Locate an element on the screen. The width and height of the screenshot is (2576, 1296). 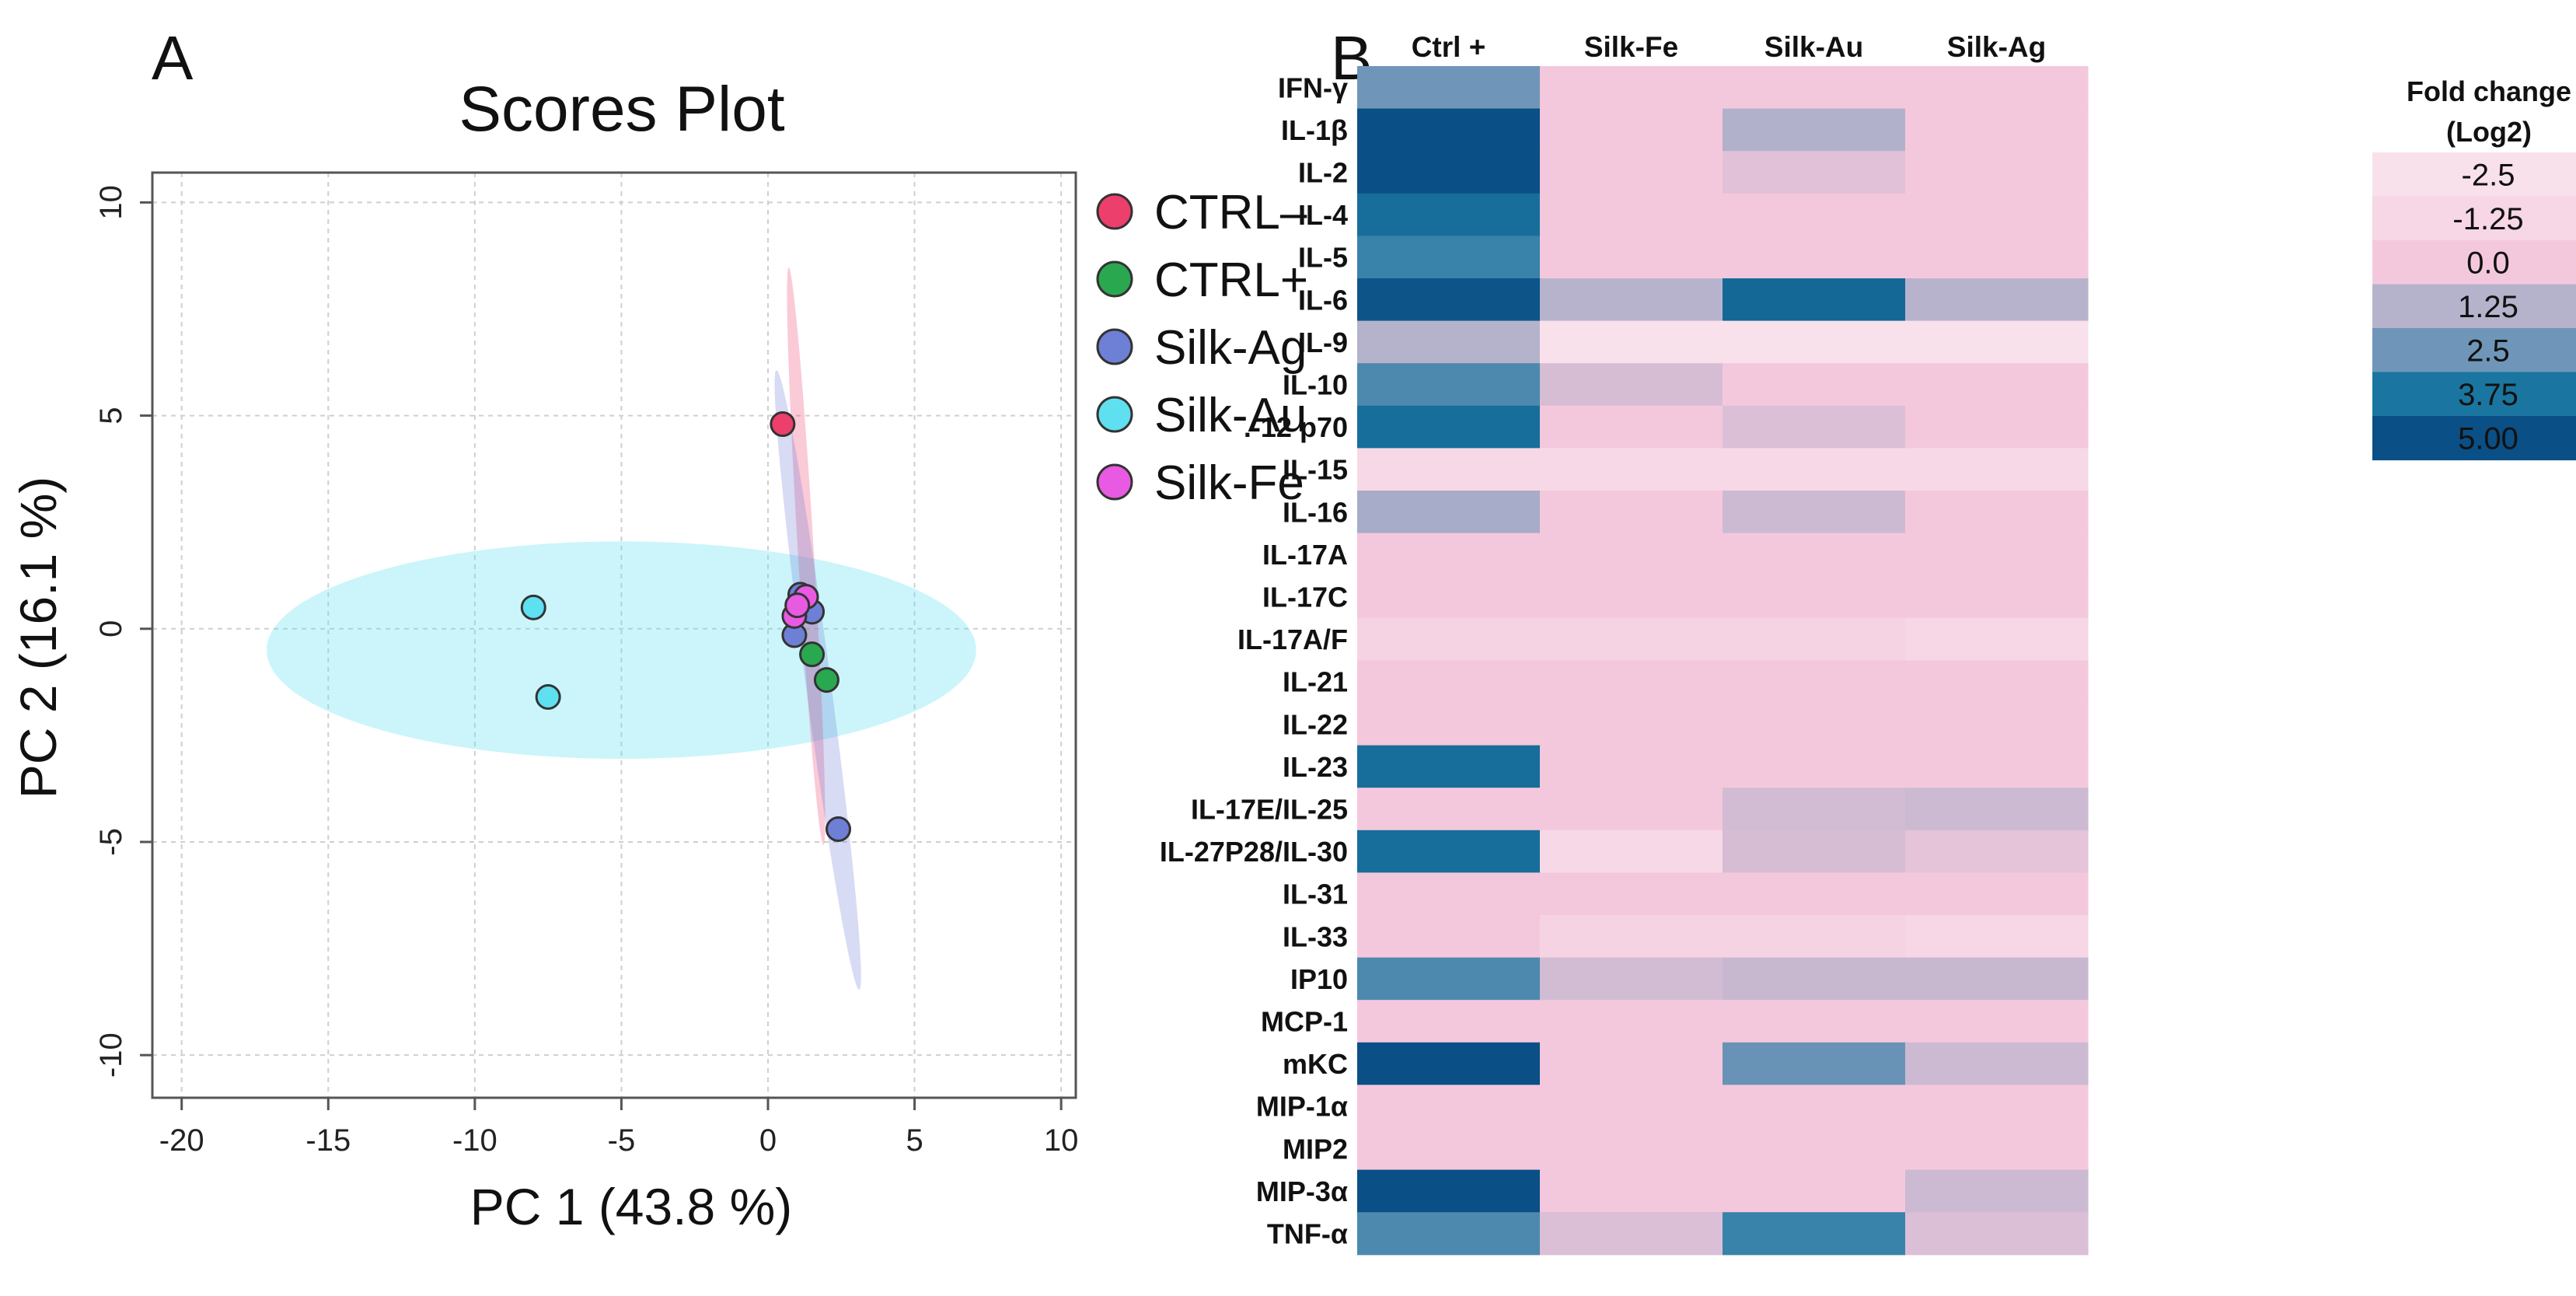
heatmap-row-label: IL-16 is located at coordinates (1316, 512).